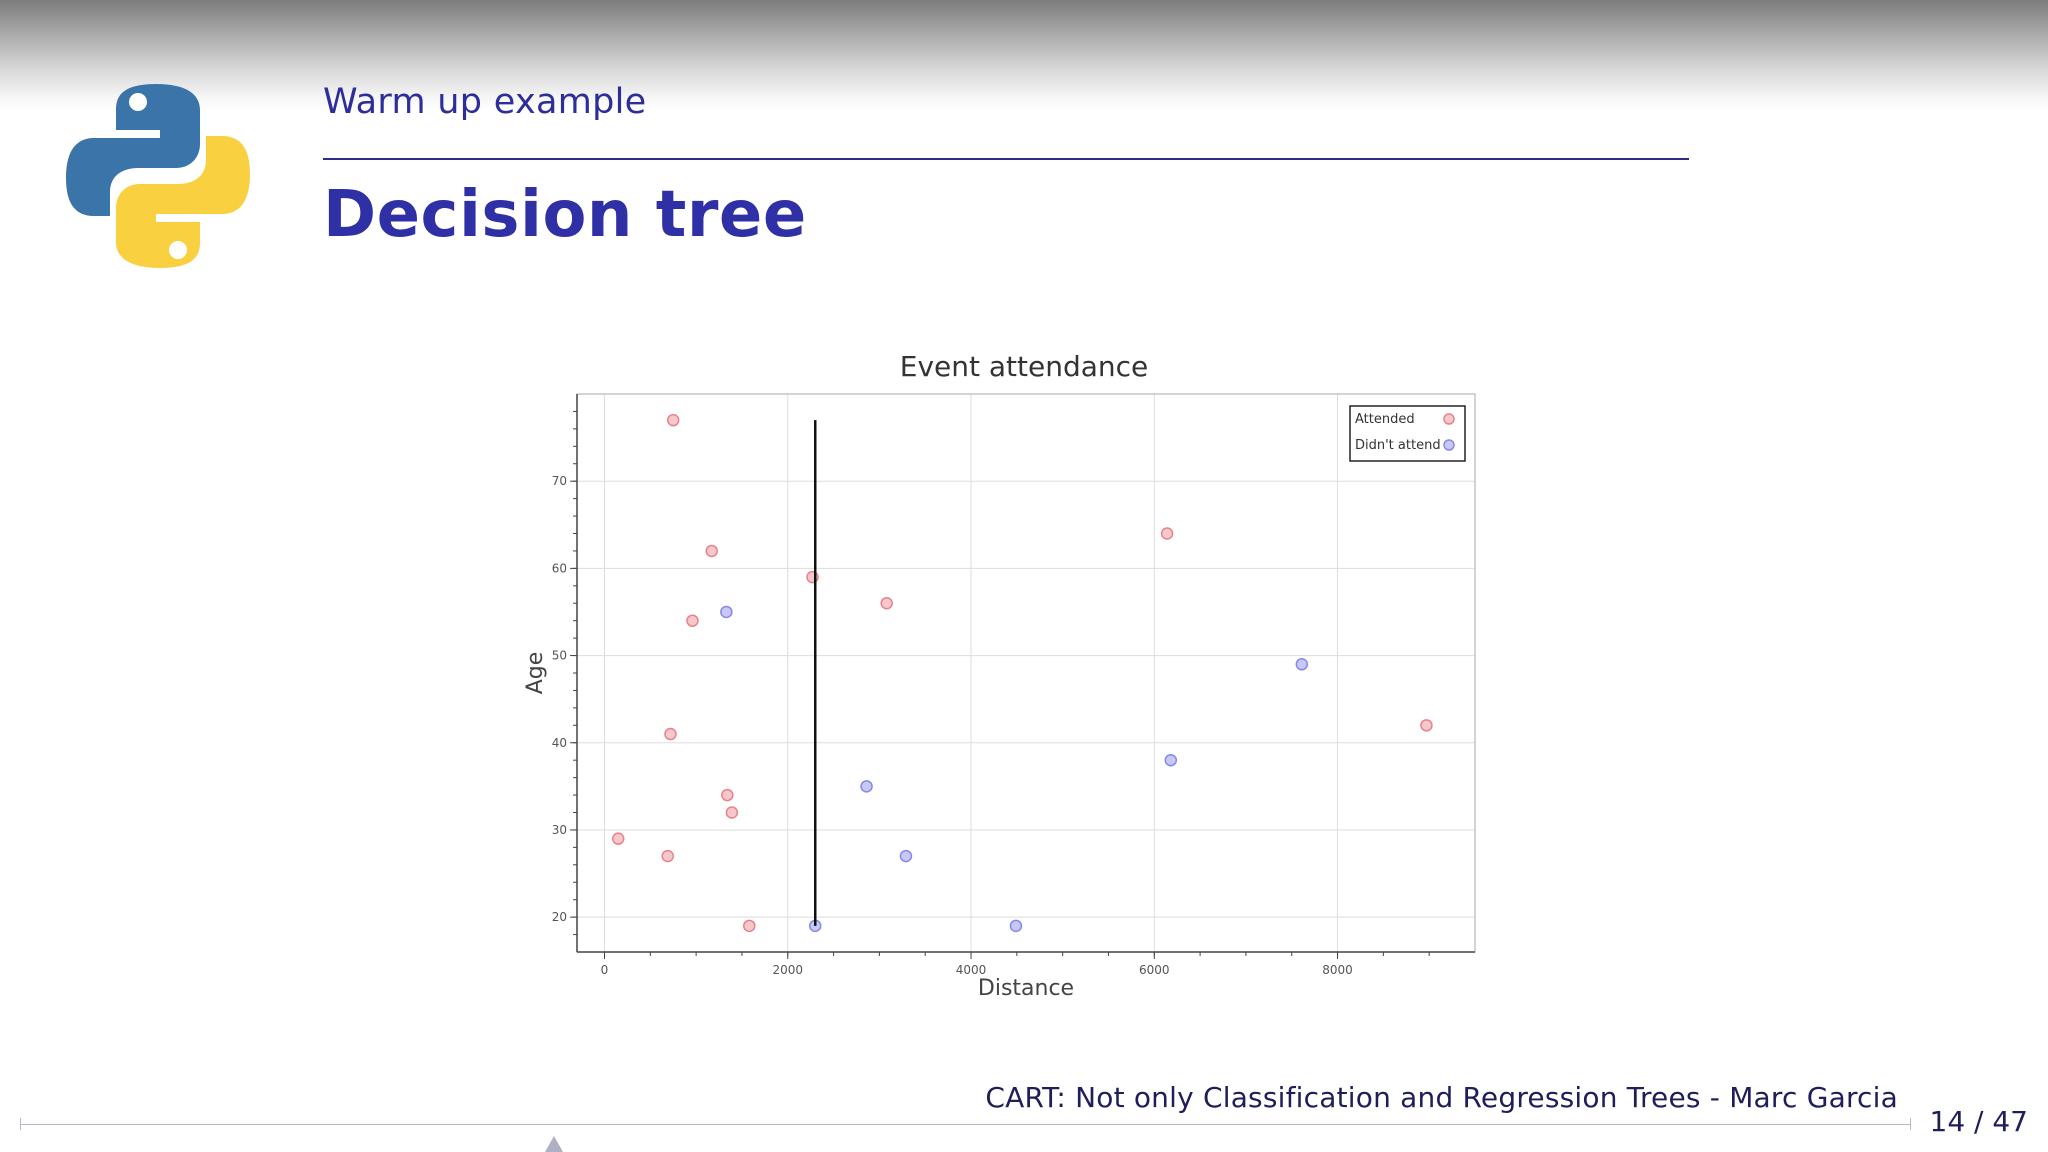 This screenshot has height=1152, width=2048. I want to click on legend-label-attended: Attended, so click(1385, 419).